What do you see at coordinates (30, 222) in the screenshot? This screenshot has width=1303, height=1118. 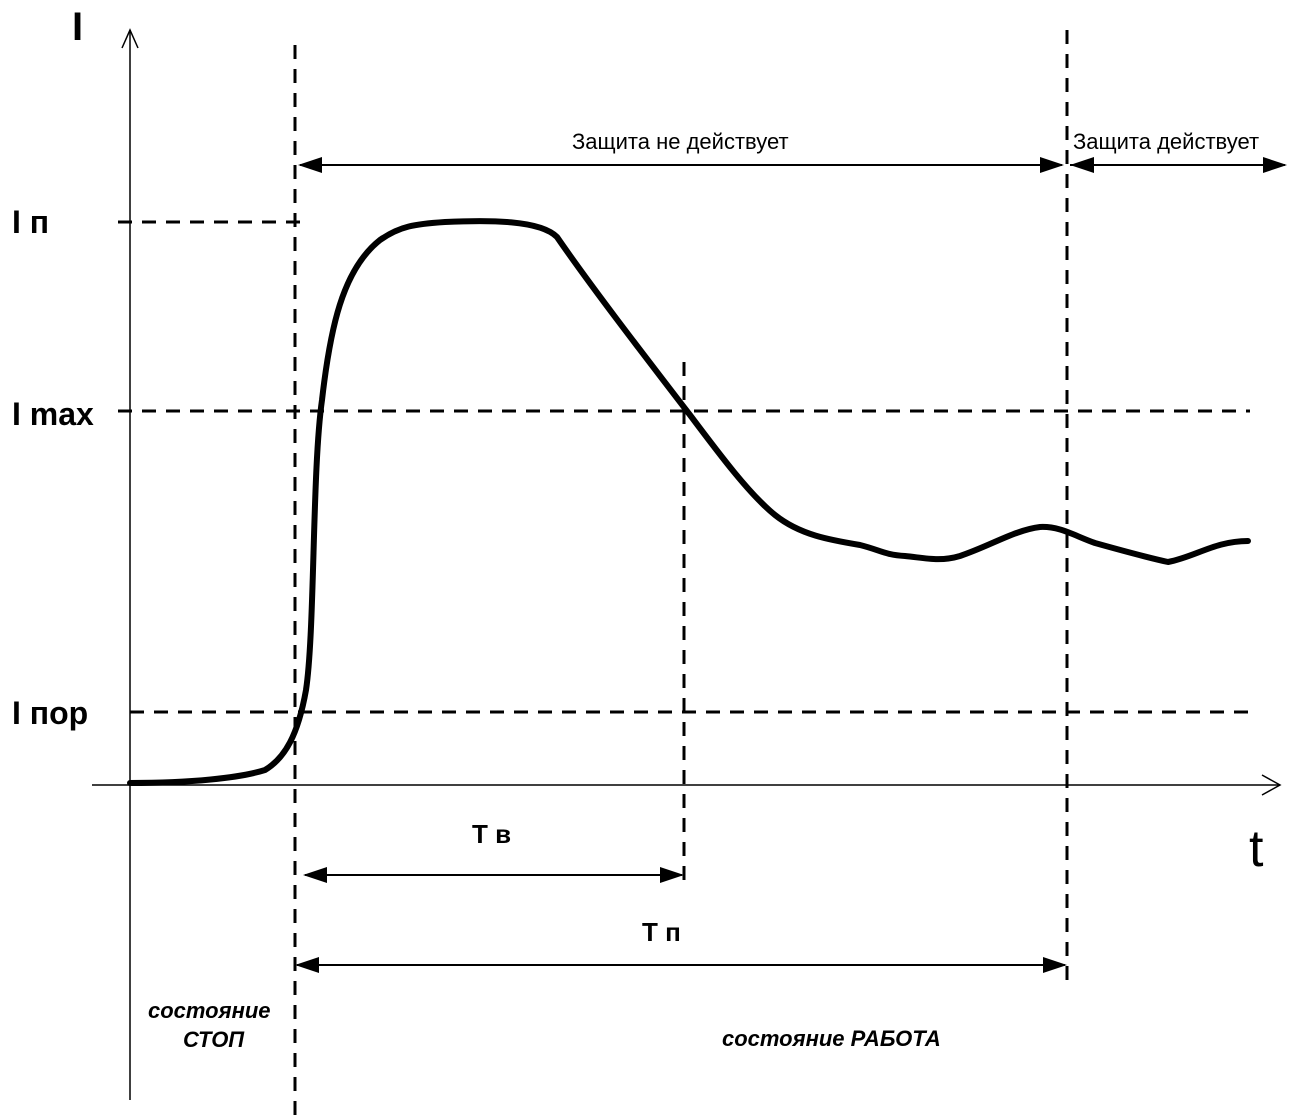 I see `level-ip-label: I п` at bounding box center [30, 222].